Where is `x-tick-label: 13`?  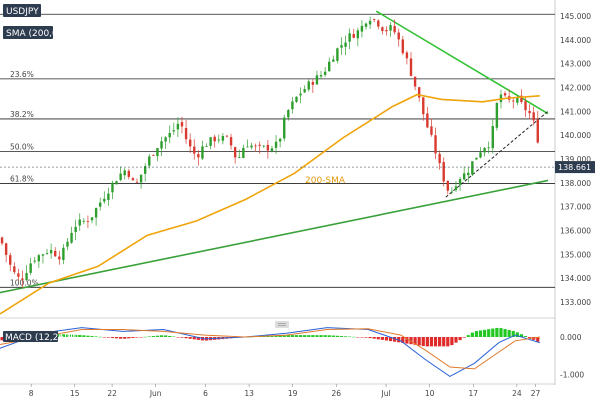
x-tick-label: 13 is located at coordinates (249, 393).